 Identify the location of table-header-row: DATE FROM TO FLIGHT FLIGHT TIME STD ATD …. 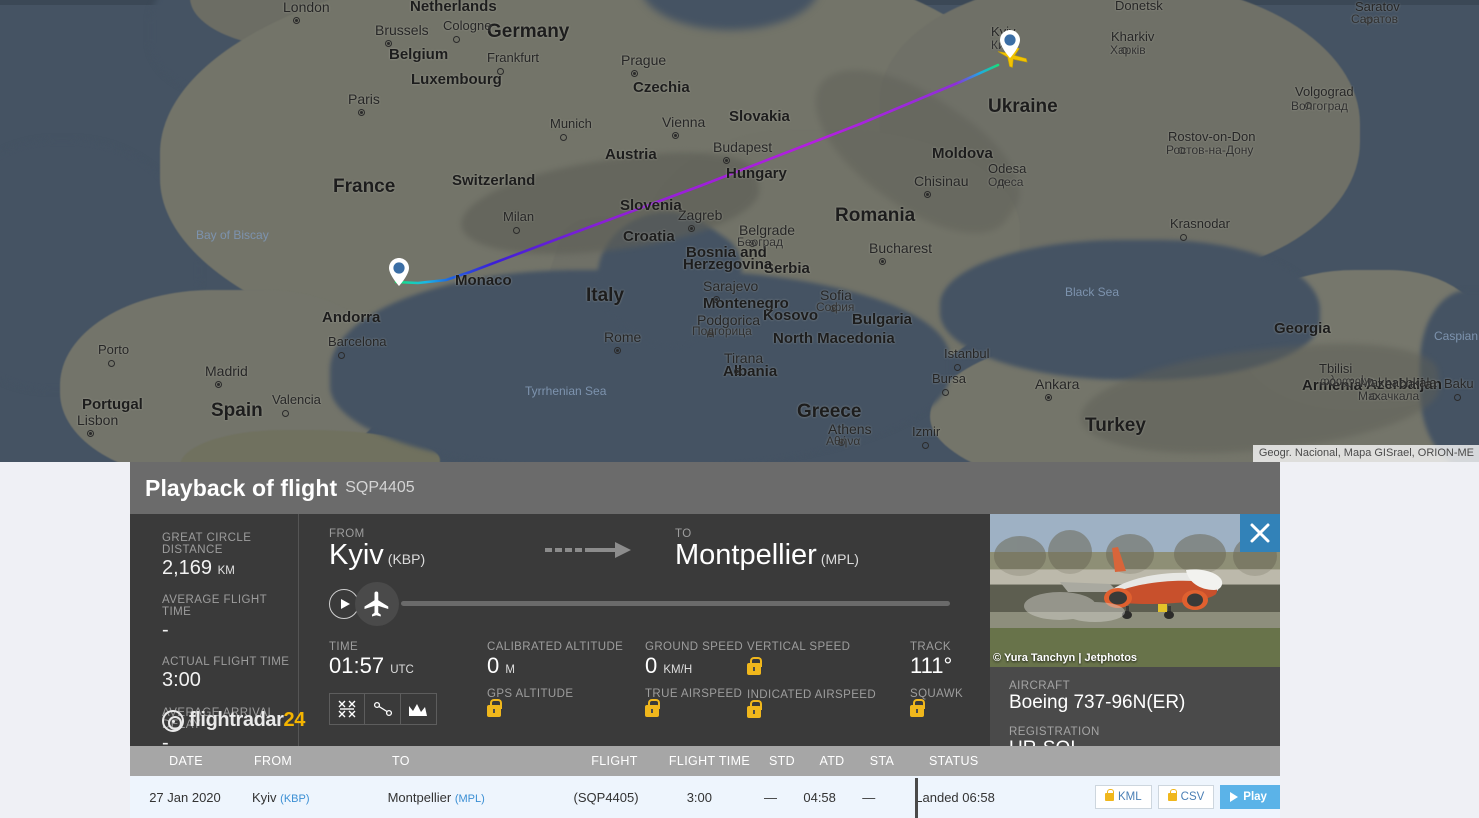
(705, 761).